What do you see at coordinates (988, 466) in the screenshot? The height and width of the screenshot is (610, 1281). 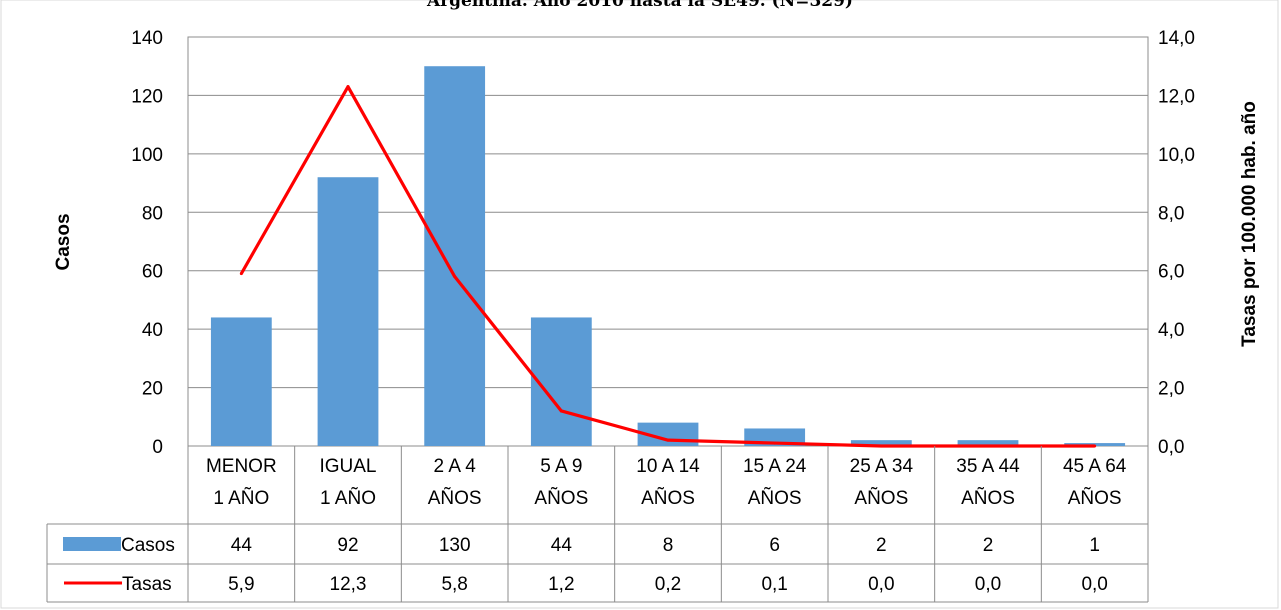 I see `category-label: 35 A 44` at bounding box center [988, 466].